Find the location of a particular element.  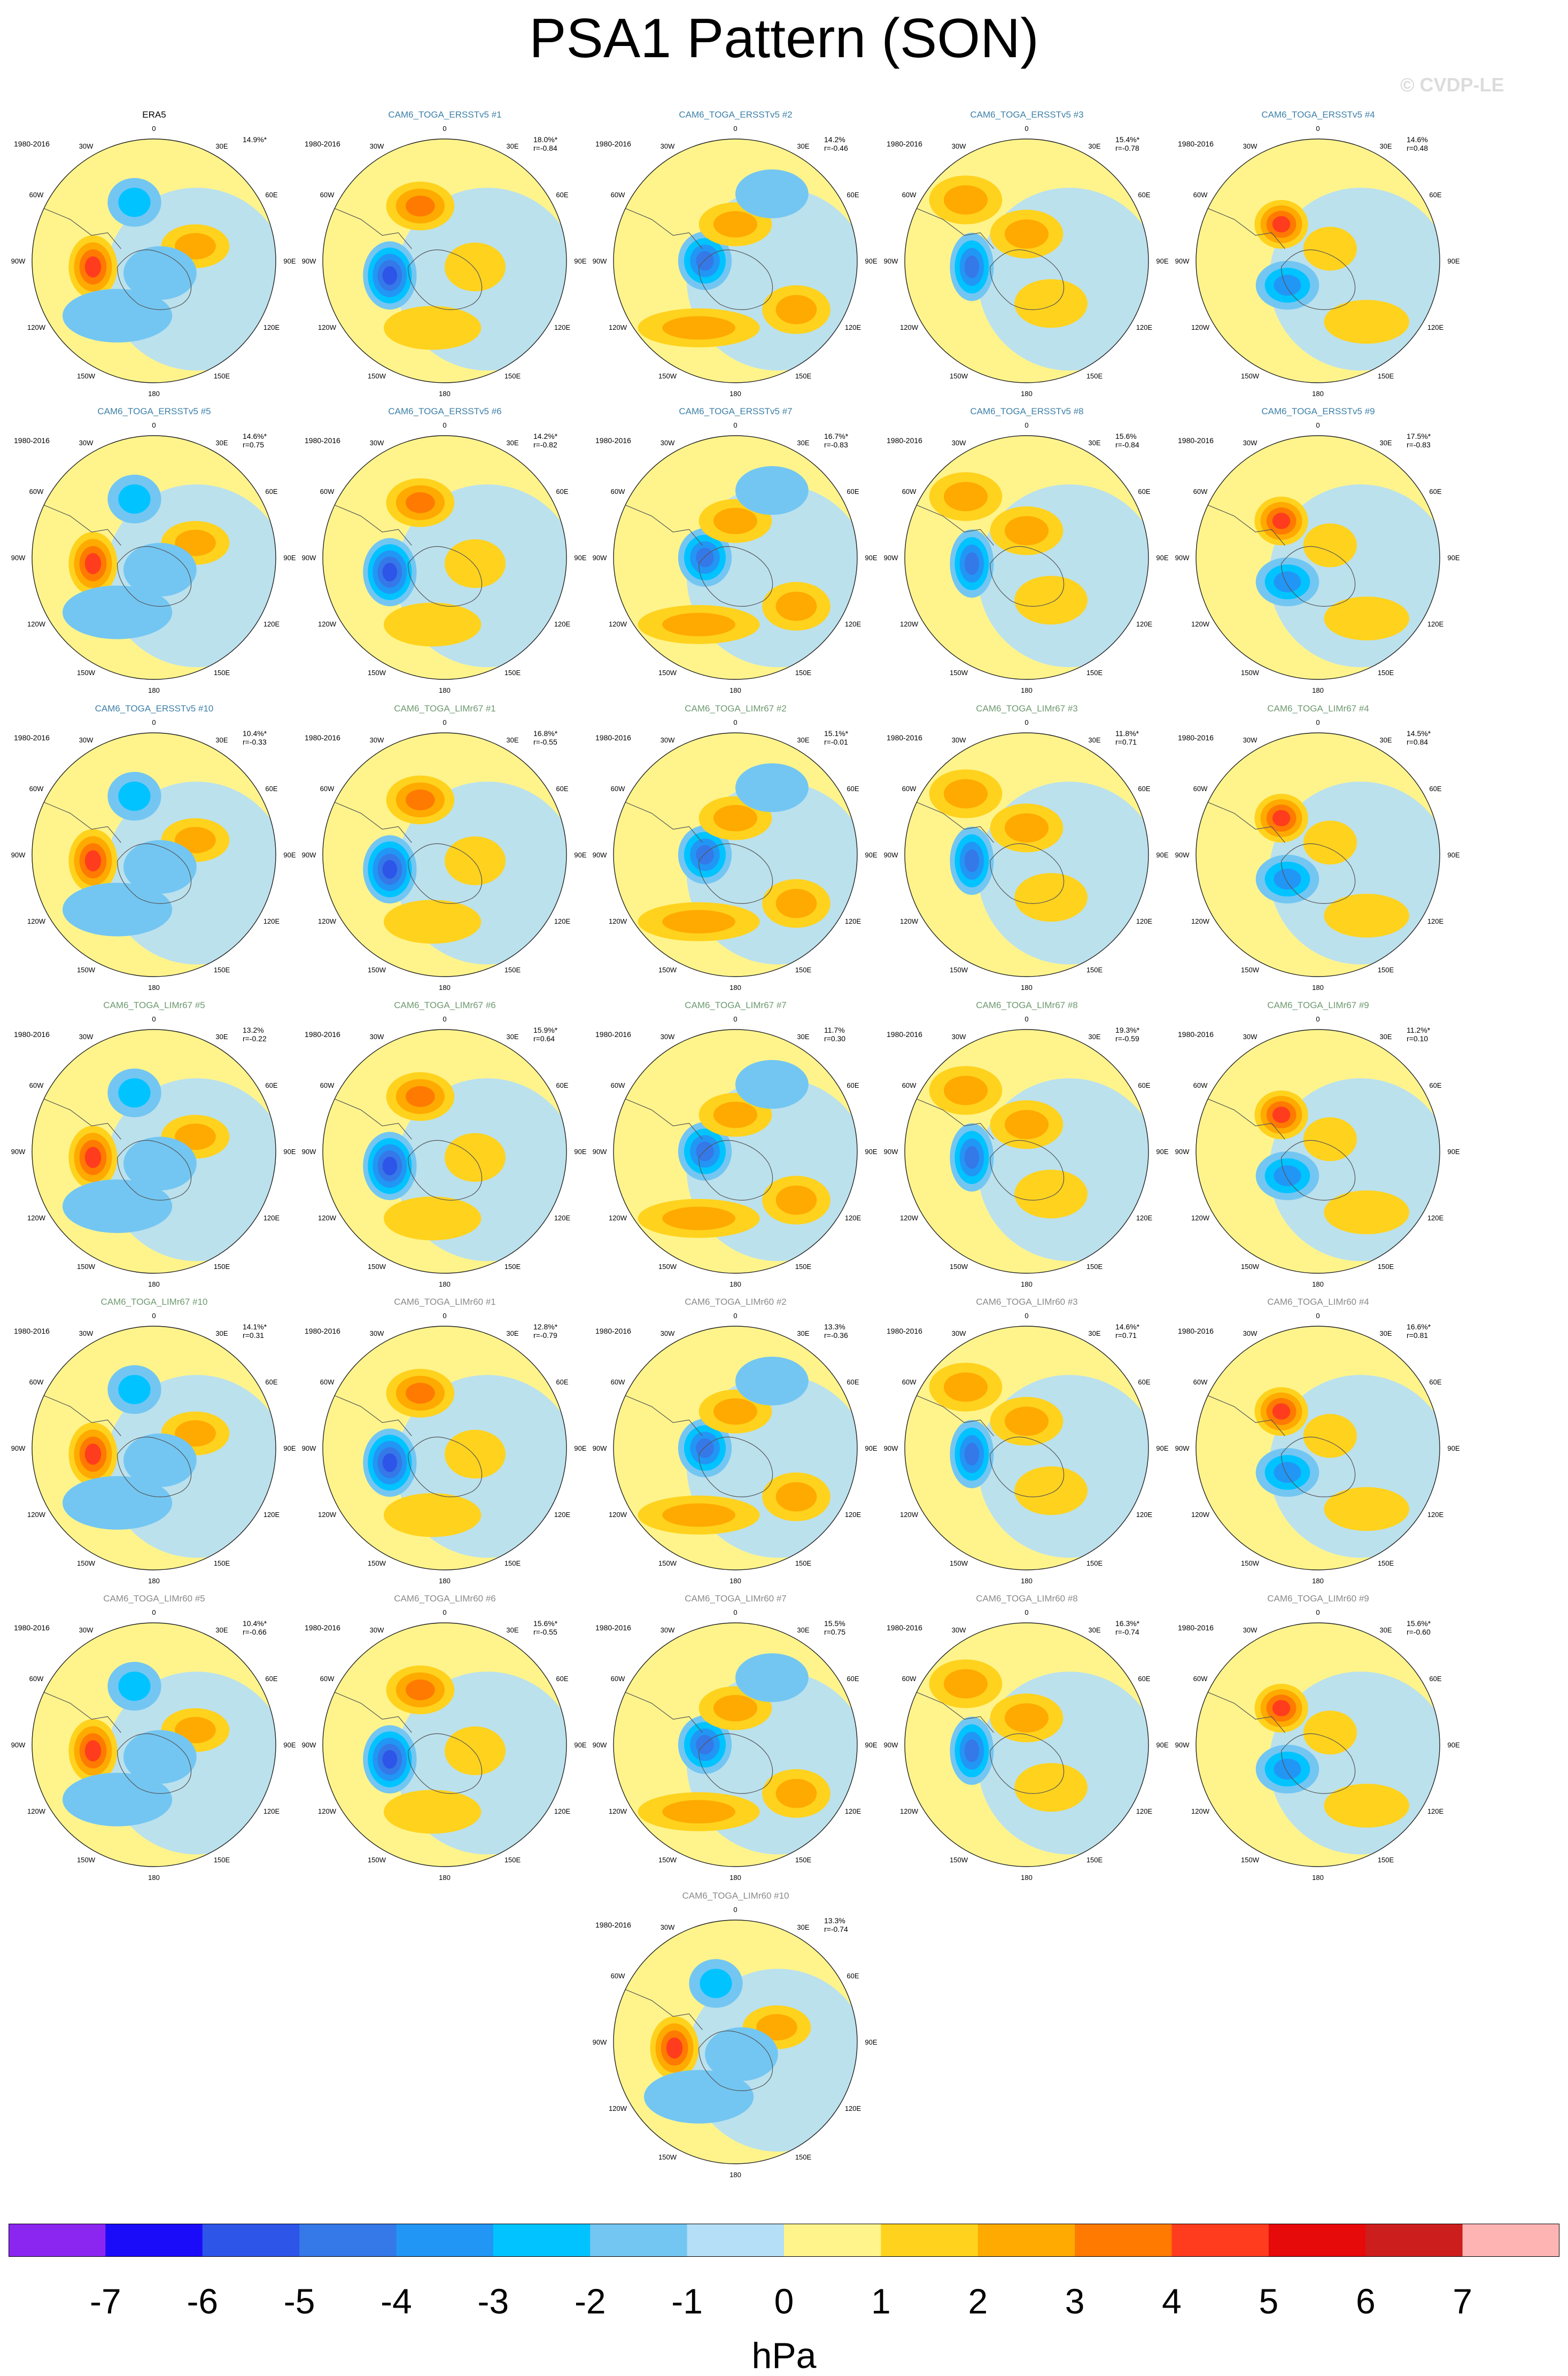

panel-title: CAM6_TOGA_ERSSTv5 #5 is located at coordinates (154, 411).